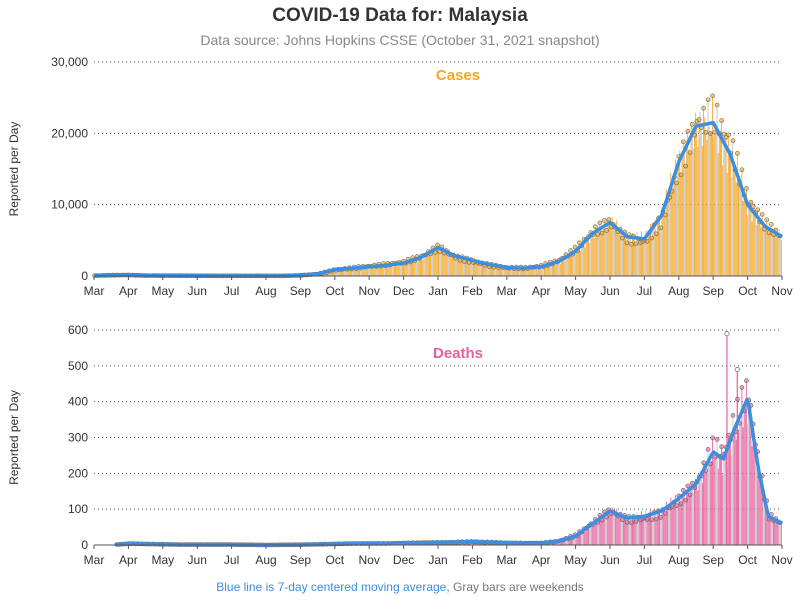 Image resolution: width=800 pixels, height=600 pixels. Describe the element at coordinates (334, 291) in the screenshot. I see `x-tick-label: Oct` at that location.